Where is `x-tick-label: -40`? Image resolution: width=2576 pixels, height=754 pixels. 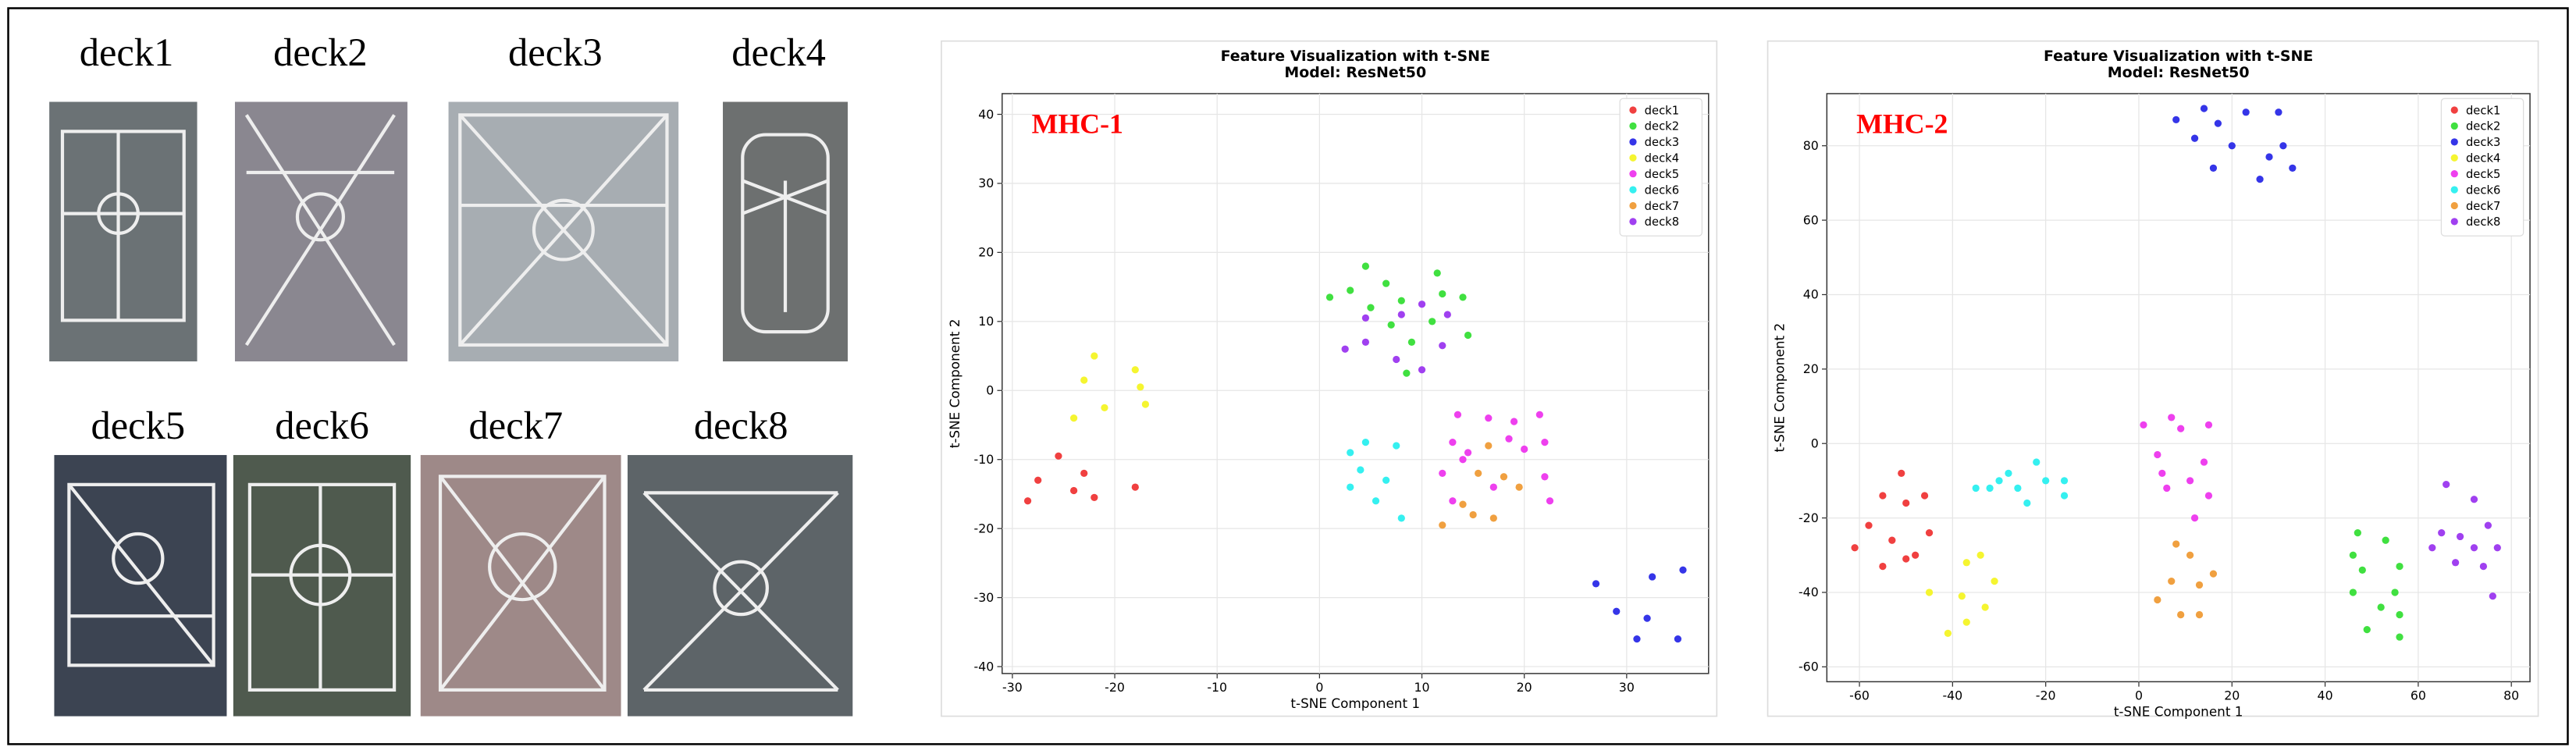
x-tick-label: -40 is located at coordinates (1952, 695).